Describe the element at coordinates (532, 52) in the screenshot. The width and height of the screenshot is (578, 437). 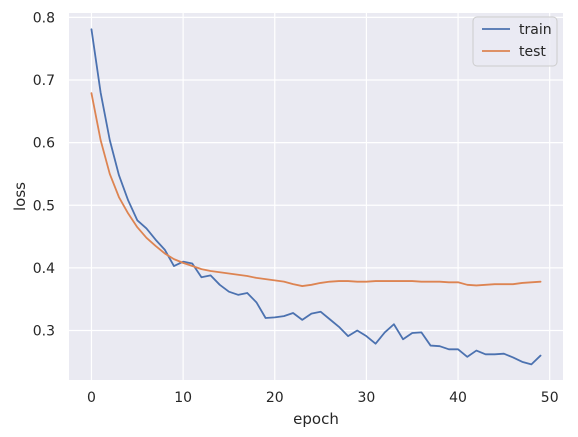
I see `legend-label-test: test` at that location.